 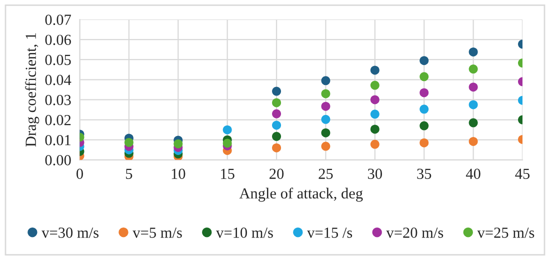 What do you see at coordinates (329, 233) in the screenshot?
I see `legend-label: v=15 /s` at bounding box center [329, 233].